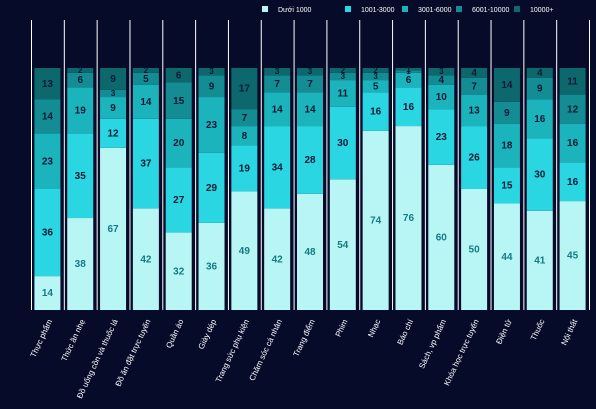 The height and width of the screenshot is (409, 596). Describe the element at coordinates (174, 333) in the screenshot. I see `x-tick-label: Quần áo` at that location.